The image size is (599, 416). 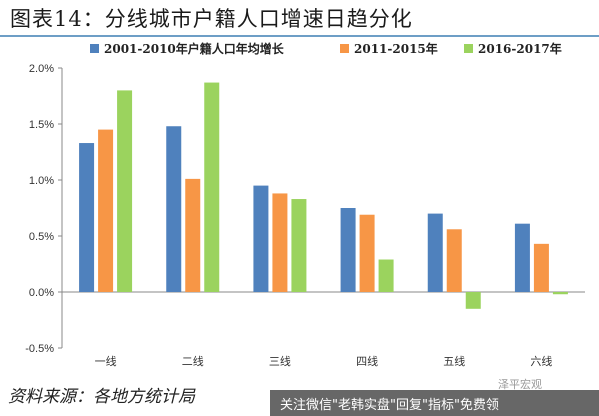 I want to click on y-tick-label: 2.0%, so click(x=41, y=69).